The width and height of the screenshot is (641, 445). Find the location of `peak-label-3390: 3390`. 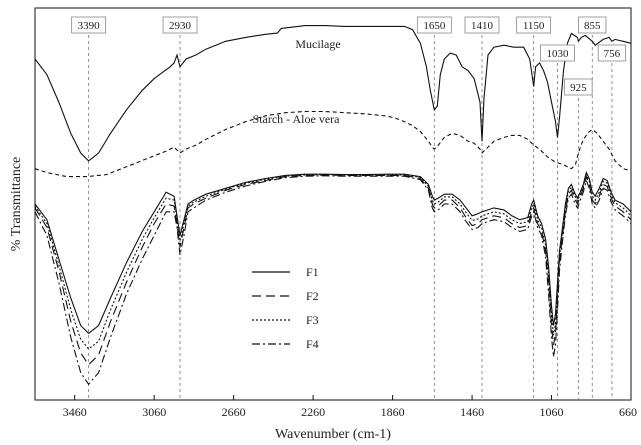

peak-label-3390: 3390 is located at coordinates (89, 26).